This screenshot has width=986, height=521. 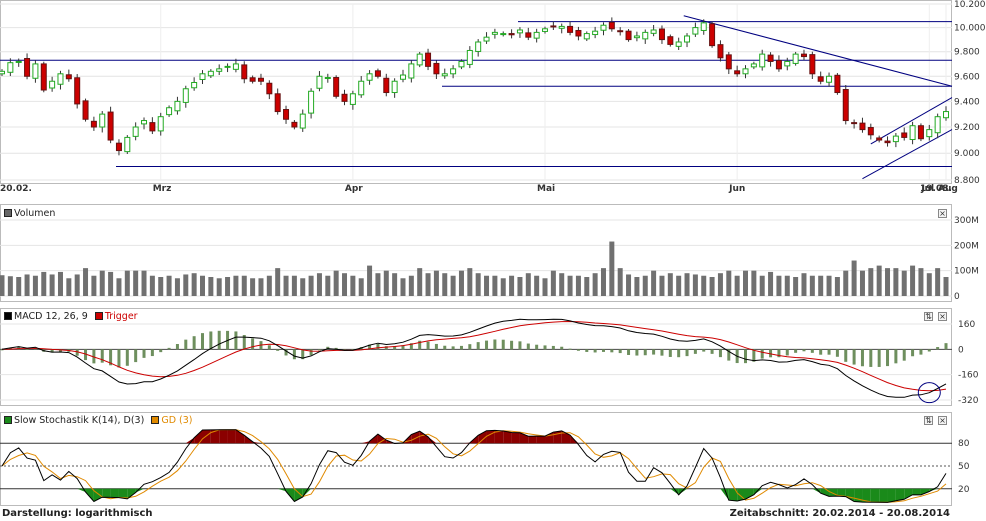 I want to click on volume-y-tick: 0, so click(x=957, y=297).